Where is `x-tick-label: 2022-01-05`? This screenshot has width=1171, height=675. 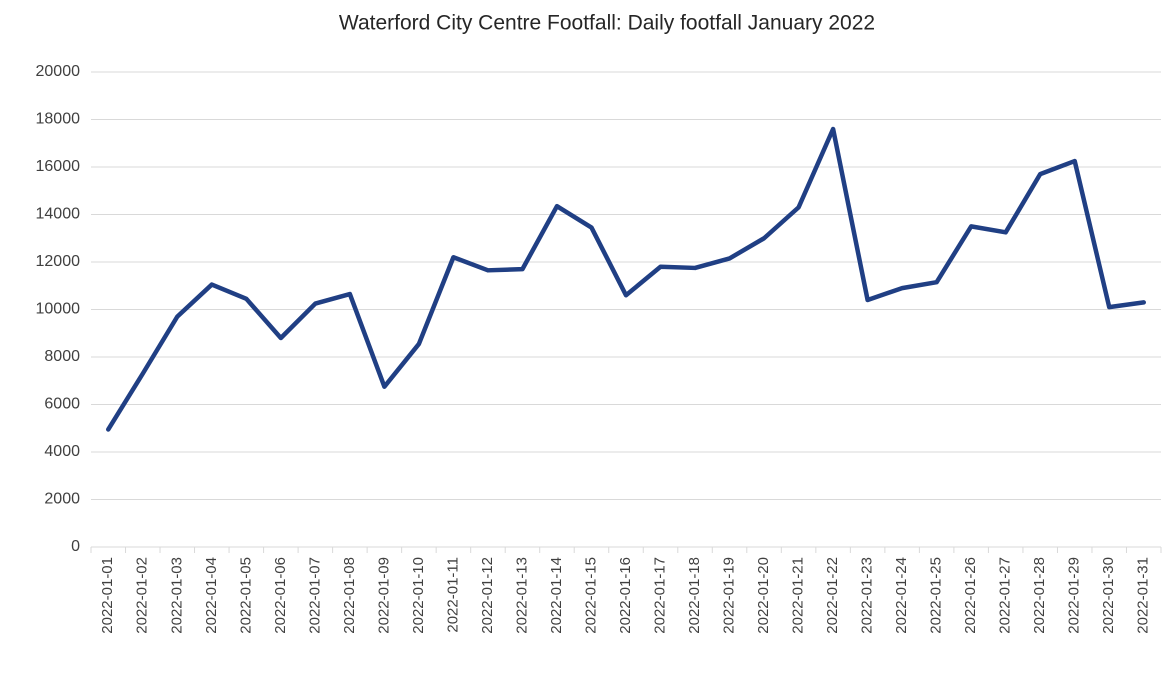
x-tick-label: 2022-01-05 is located at coordinates (245, 595).